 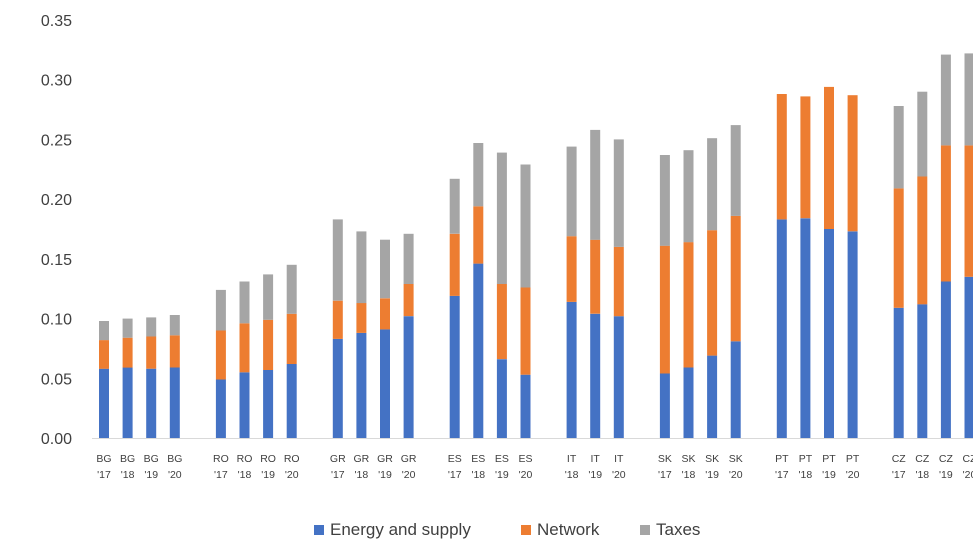 I want to click on legend-label: Network, so click(x=568, y=529).